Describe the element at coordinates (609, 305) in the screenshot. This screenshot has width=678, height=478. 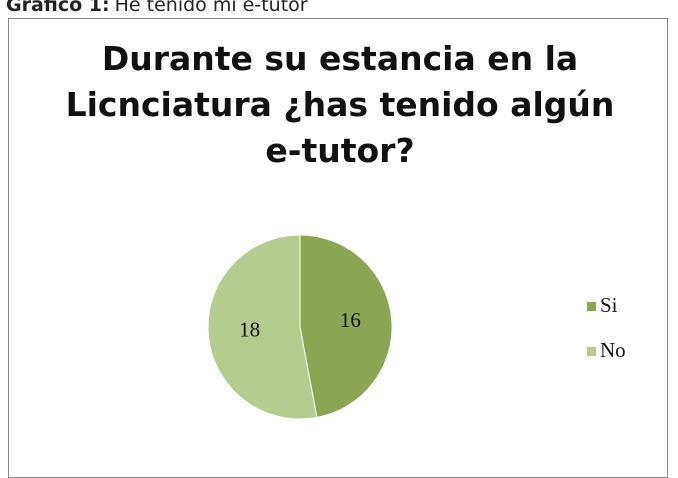
I see `legend-label: Si` at that location.